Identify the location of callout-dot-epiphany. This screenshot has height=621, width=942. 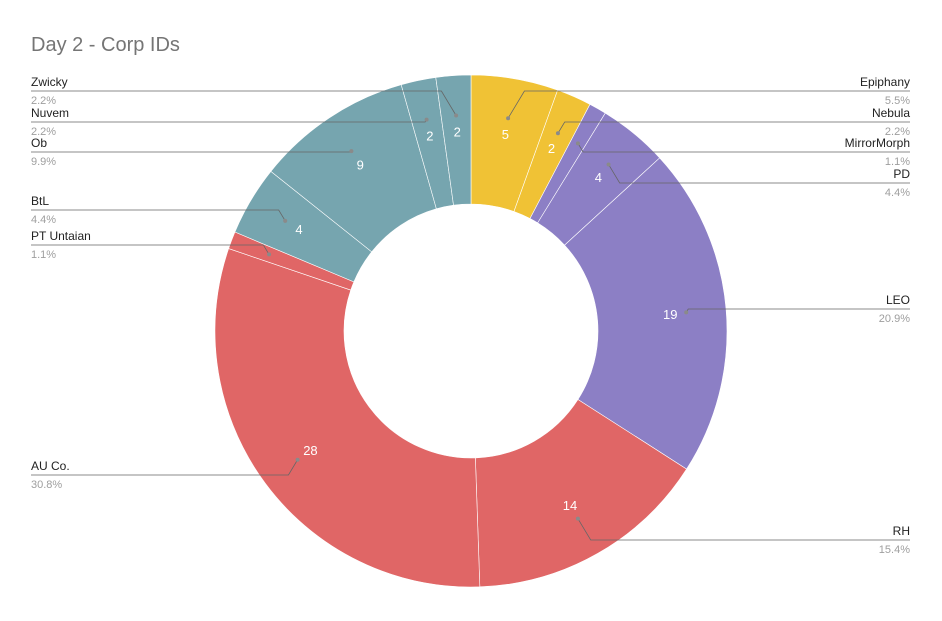
(508, 118).